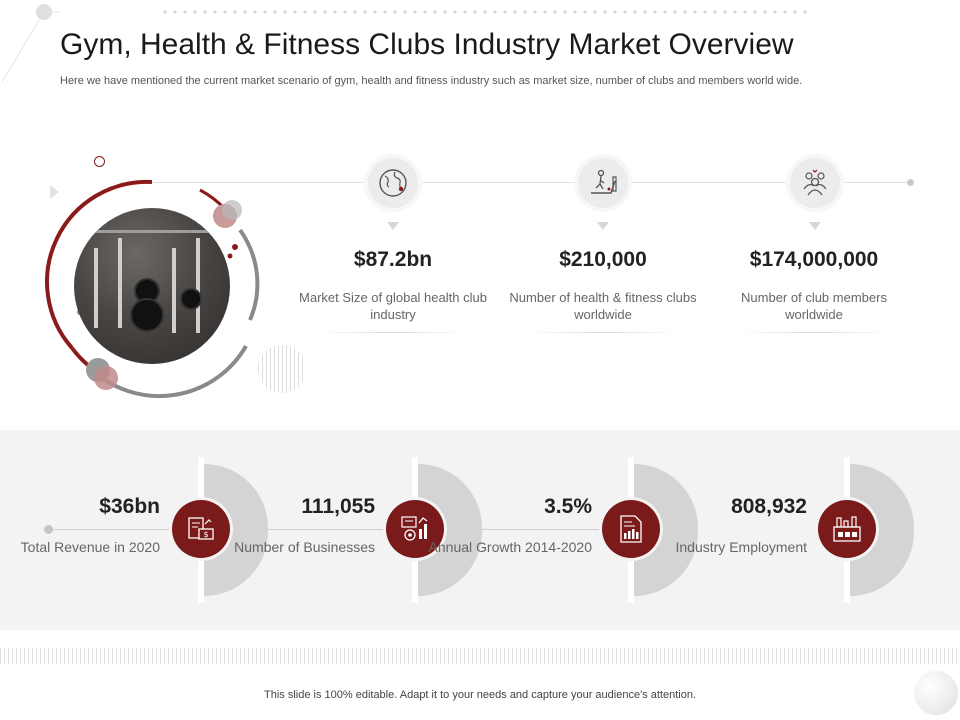  I want to click on timeline-end-dot, so click(910, 182).